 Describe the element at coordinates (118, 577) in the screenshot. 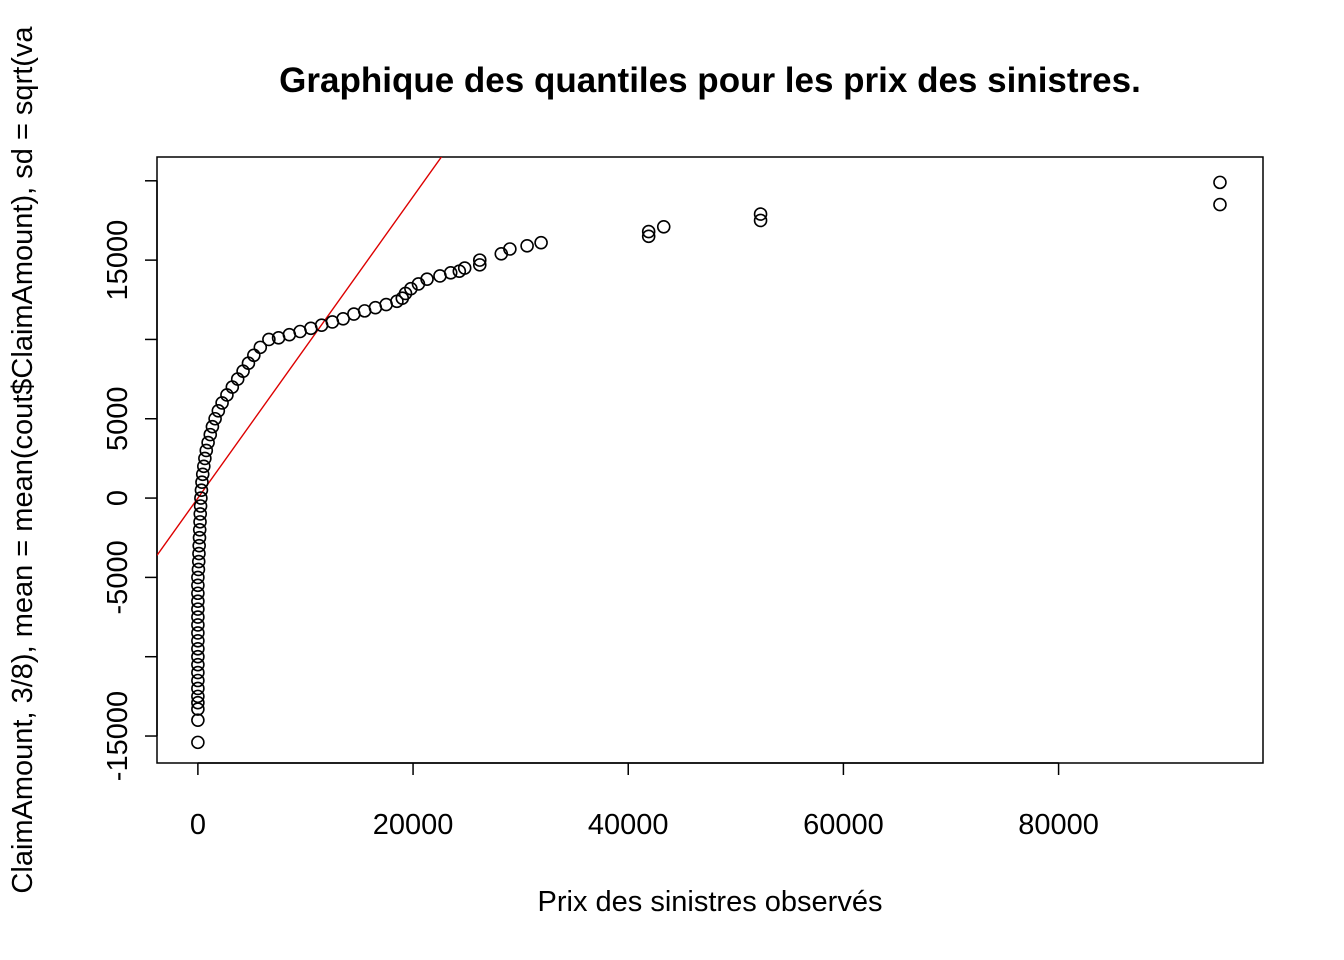

I see `y-tick-label: -5000` at that location.